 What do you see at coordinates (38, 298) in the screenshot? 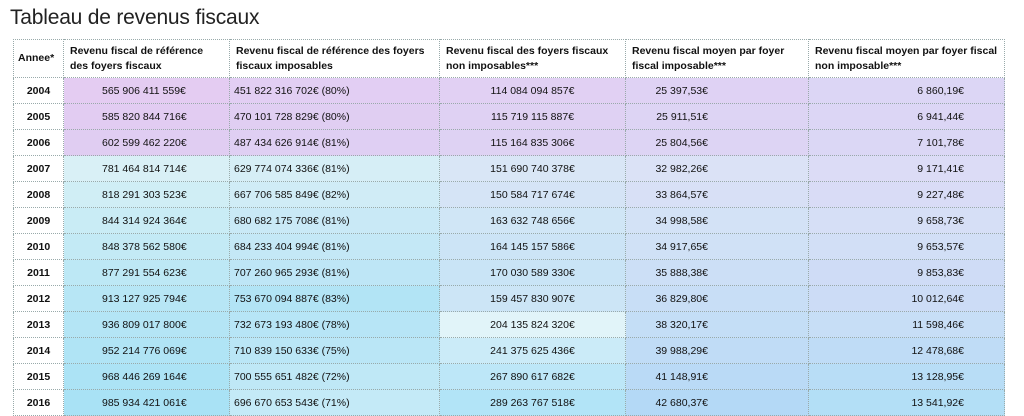
I see `cell-year: 2012` at bounding box center [38, 298].